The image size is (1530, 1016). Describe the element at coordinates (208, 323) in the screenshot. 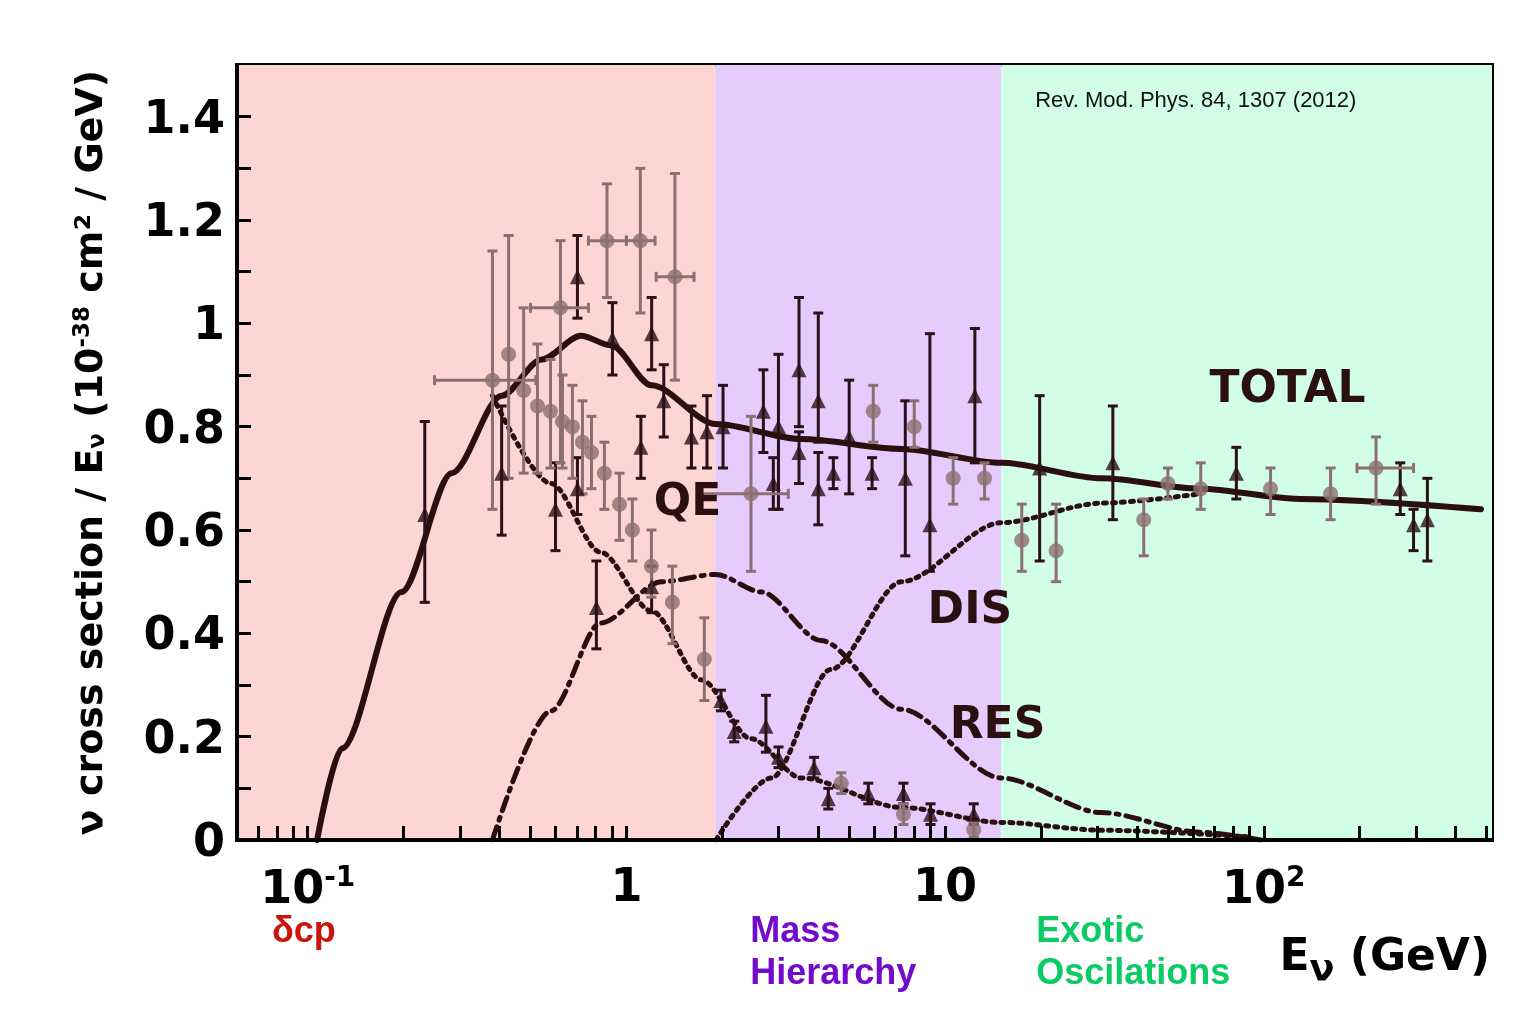

I see `y-tick-label: 1` at that location.